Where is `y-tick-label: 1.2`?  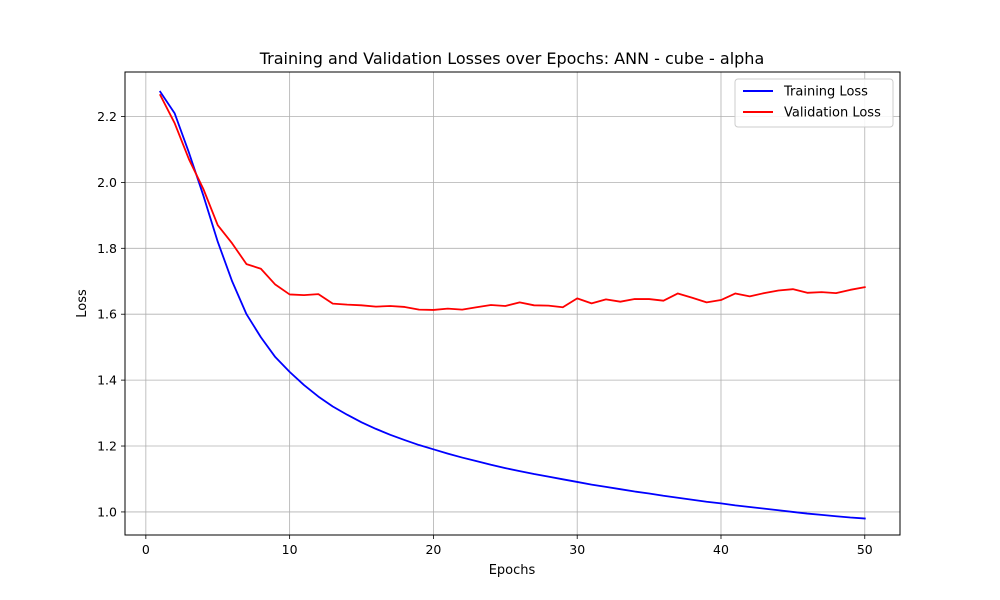
y-tick-label: 1.2 is located at coordinates (107, 446).